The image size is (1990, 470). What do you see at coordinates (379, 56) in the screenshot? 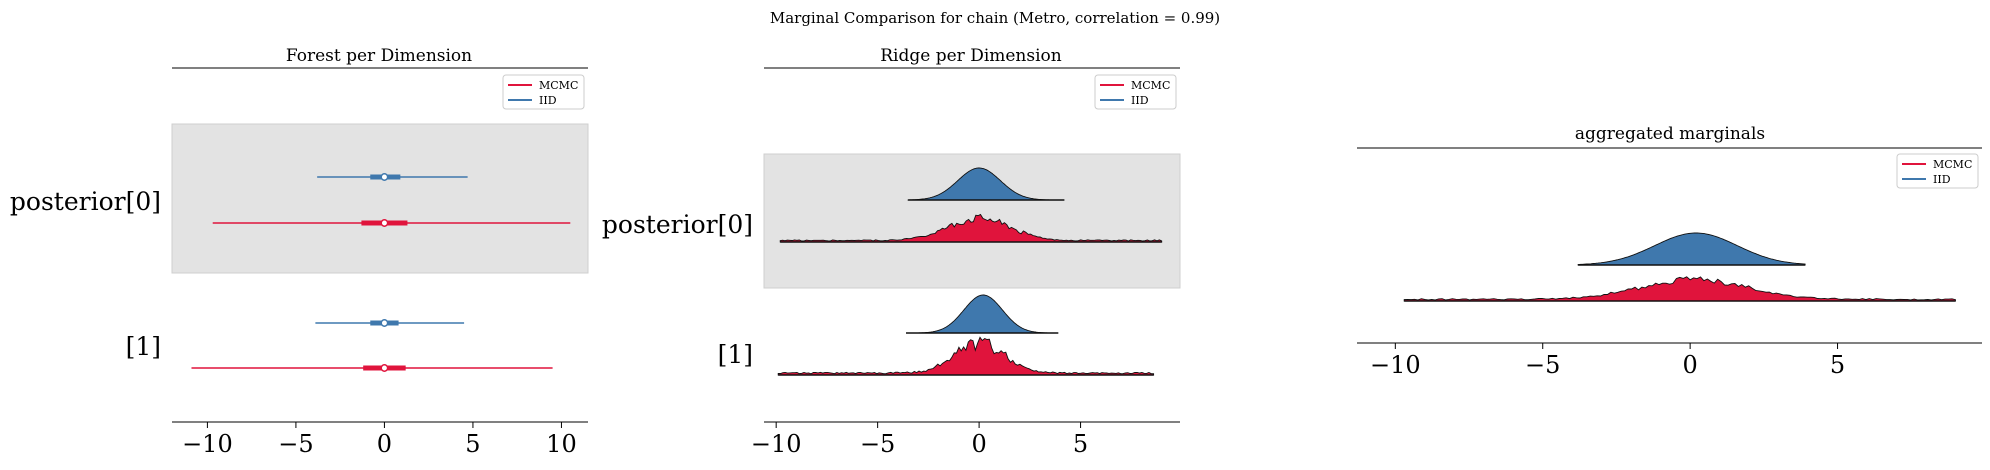
I see `forest-panel-title: Forest per Dimension` at bounding box center [379, 56].